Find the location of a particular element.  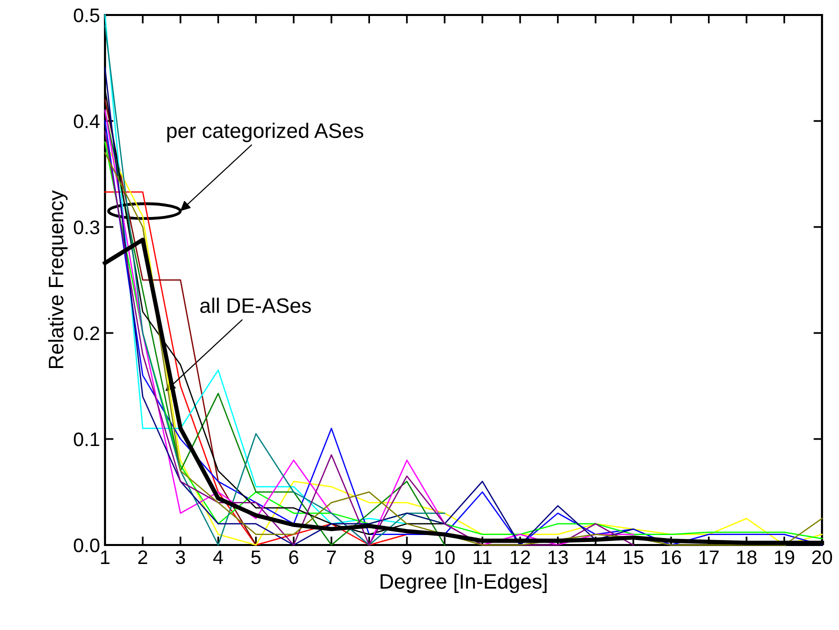

x-tick-label: 13 is located at coordinates (558, 557).